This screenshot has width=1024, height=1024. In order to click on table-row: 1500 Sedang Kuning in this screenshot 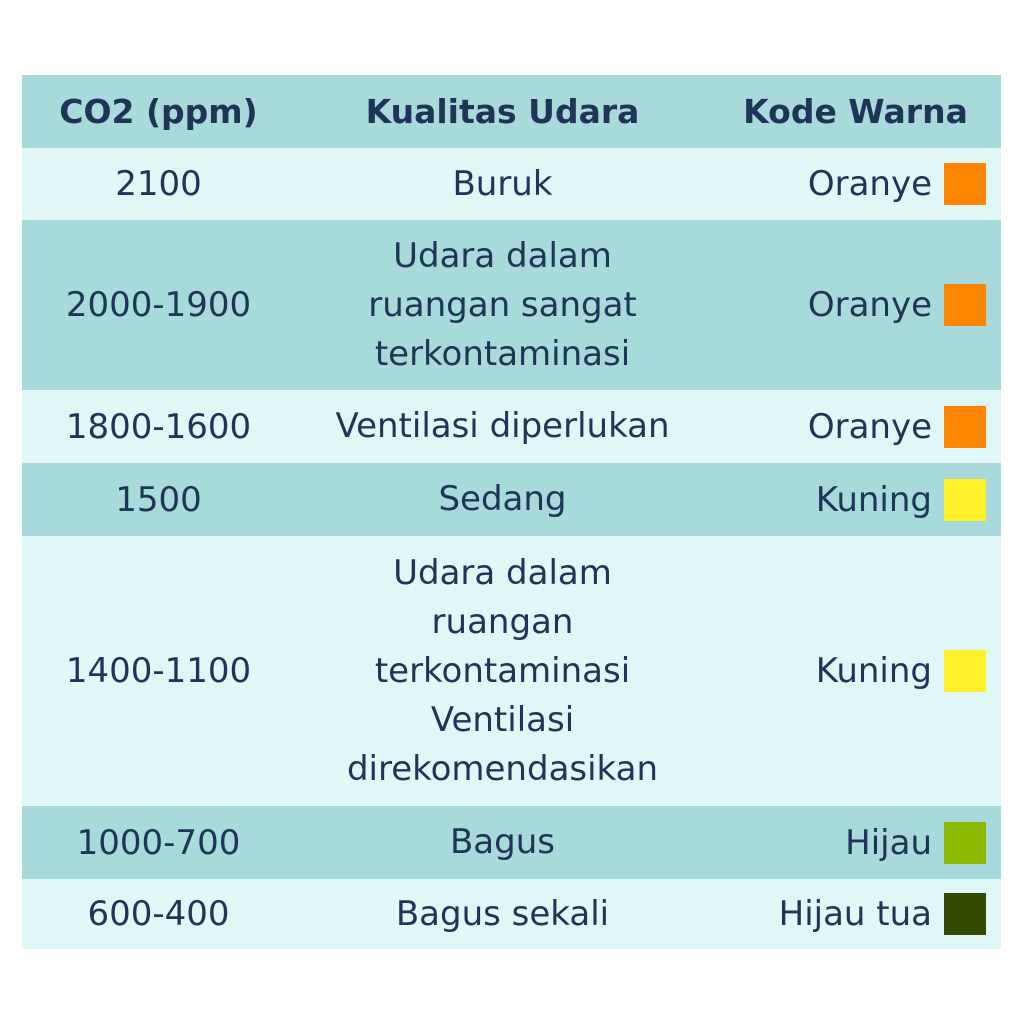, I will do `click(511, 499)`.